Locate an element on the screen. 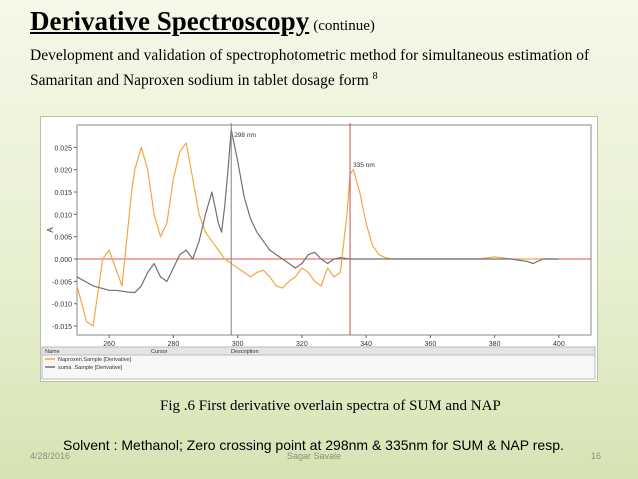  y-axis-label: A is located at coordinates (50, 230).